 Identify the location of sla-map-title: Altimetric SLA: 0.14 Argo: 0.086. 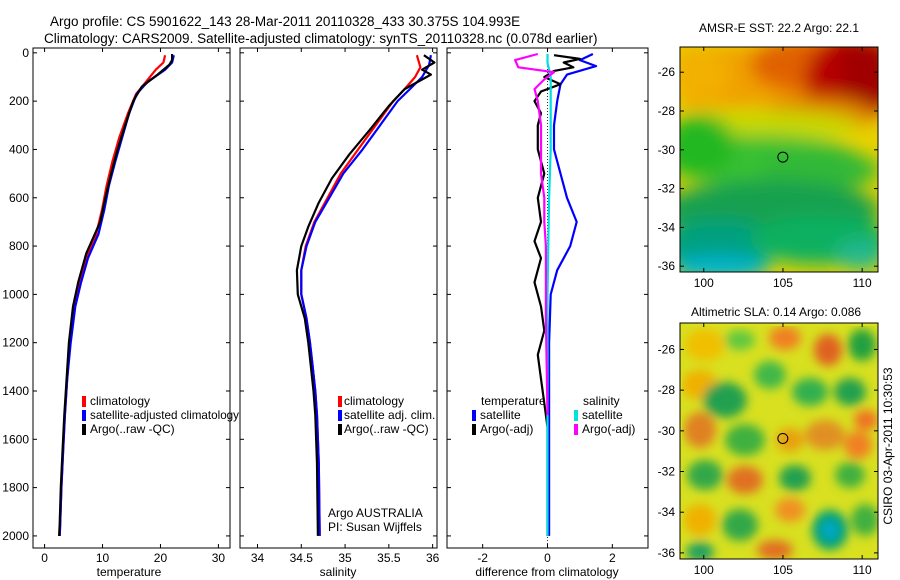
(776, 312).